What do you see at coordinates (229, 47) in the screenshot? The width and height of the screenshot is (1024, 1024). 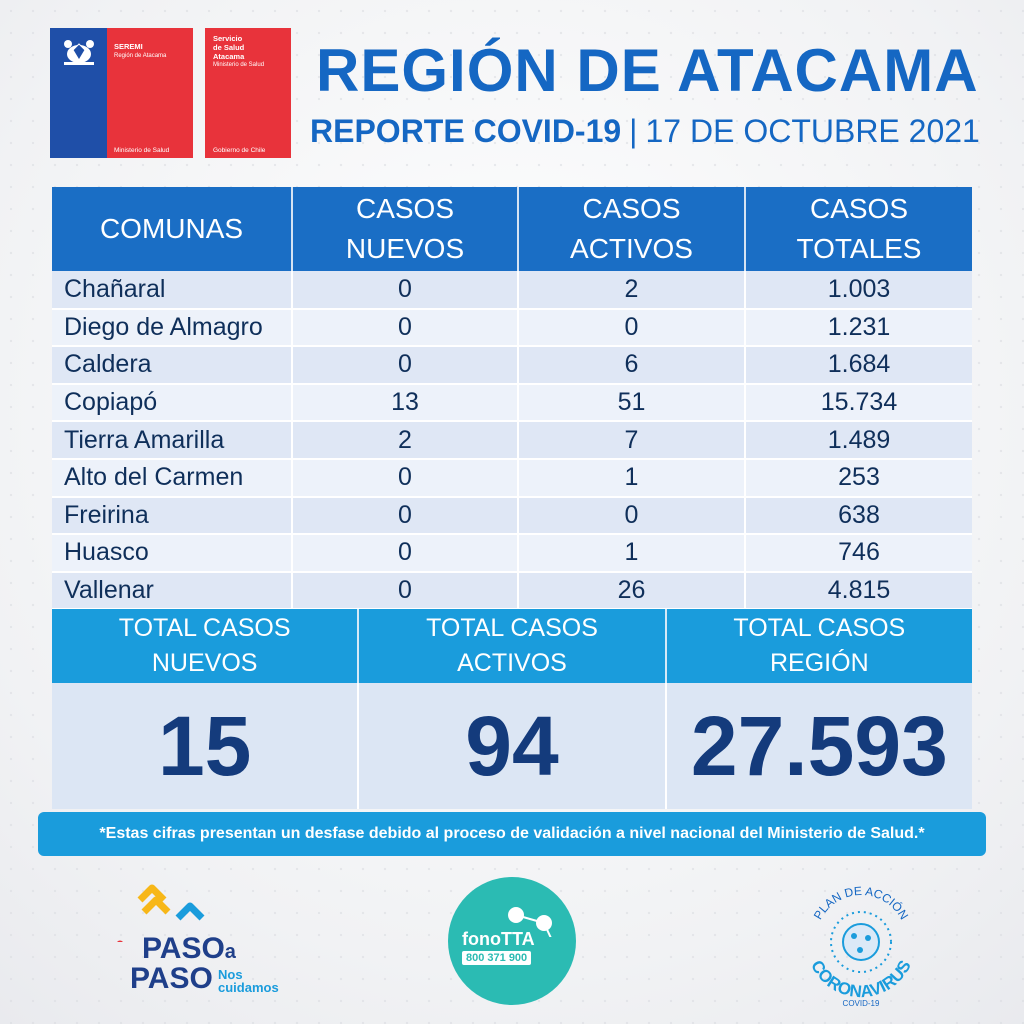 I see `servicio-line2: de Salud` at bounding box center [229, 47].